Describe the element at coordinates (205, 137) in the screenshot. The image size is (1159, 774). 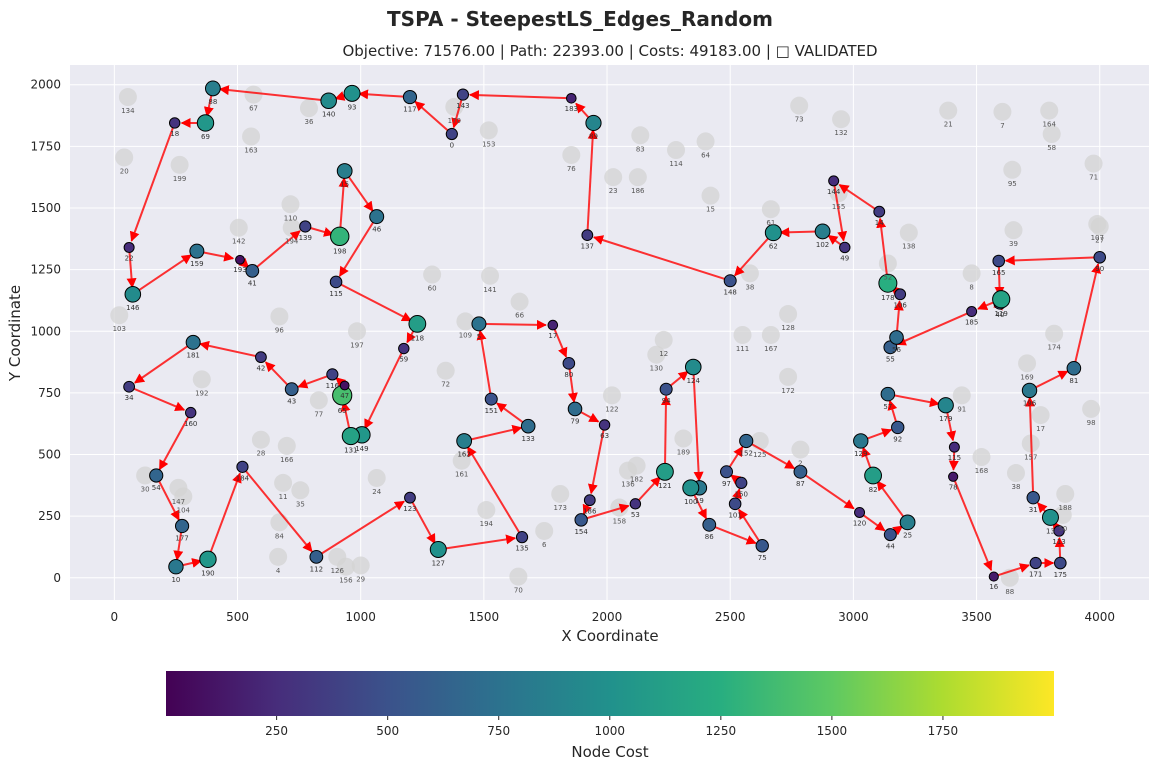
I see `node-label: 69` at that location.